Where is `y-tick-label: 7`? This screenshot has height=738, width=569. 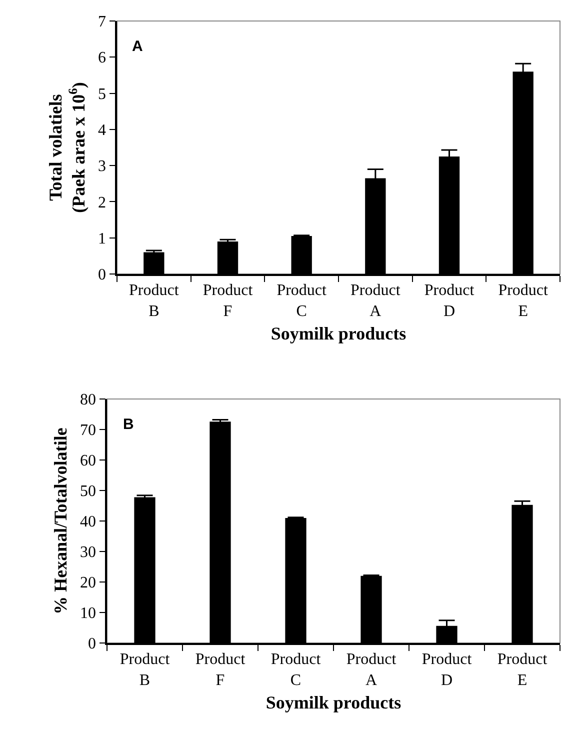 y-tick-label: 7 is located at coordinates (102, 22).